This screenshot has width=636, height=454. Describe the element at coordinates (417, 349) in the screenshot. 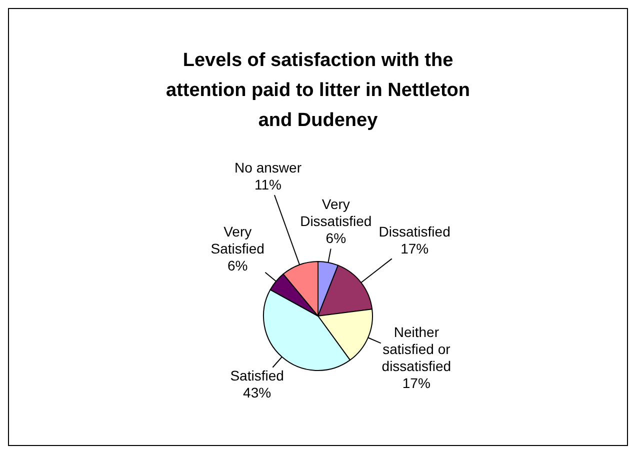

I see `slice-label: Neither satisfied or dissatisfied` at that location.